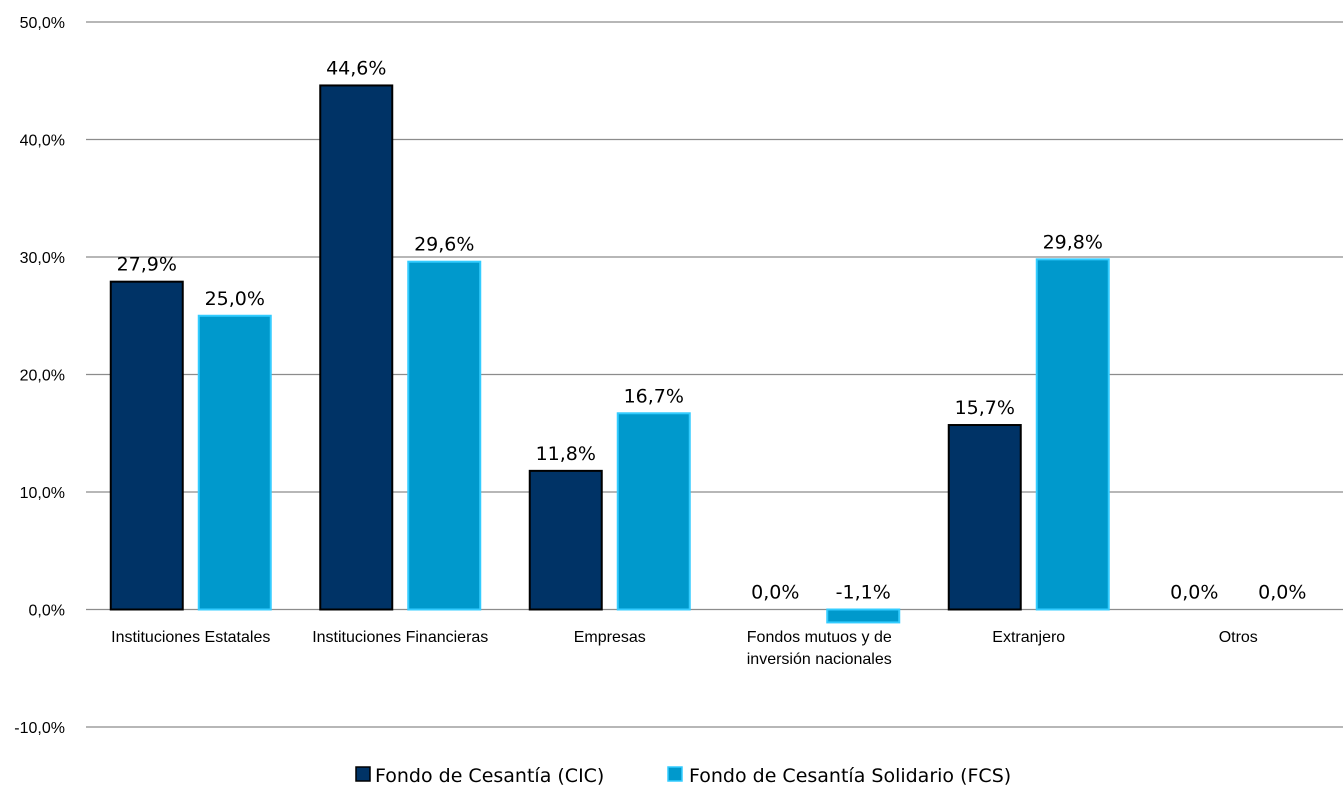 The width and height of the screenshot is (1343, 790). I want to click on legend-label: Fondo de Cesantía (CIC), so click(489, 776).